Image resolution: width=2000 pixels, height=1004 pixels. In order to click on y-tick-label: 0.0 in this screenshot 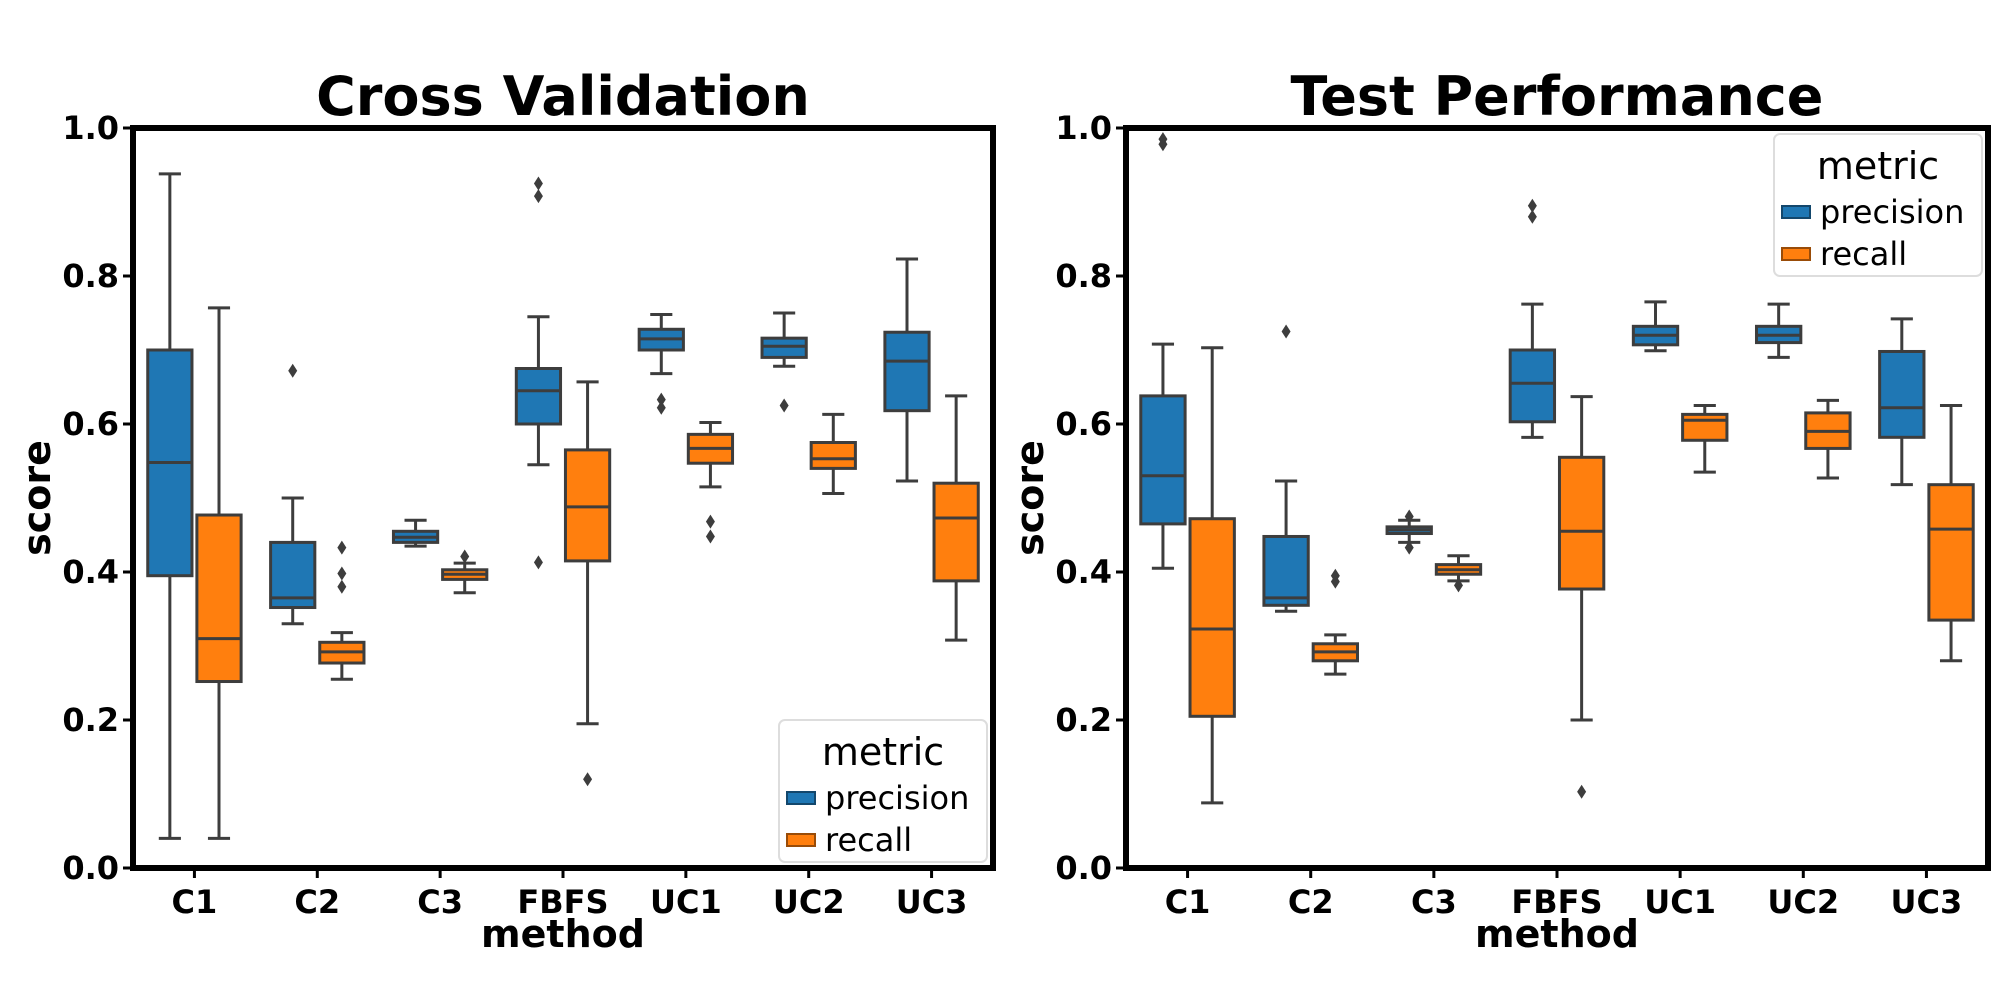, I will do `click(90, 868)`.